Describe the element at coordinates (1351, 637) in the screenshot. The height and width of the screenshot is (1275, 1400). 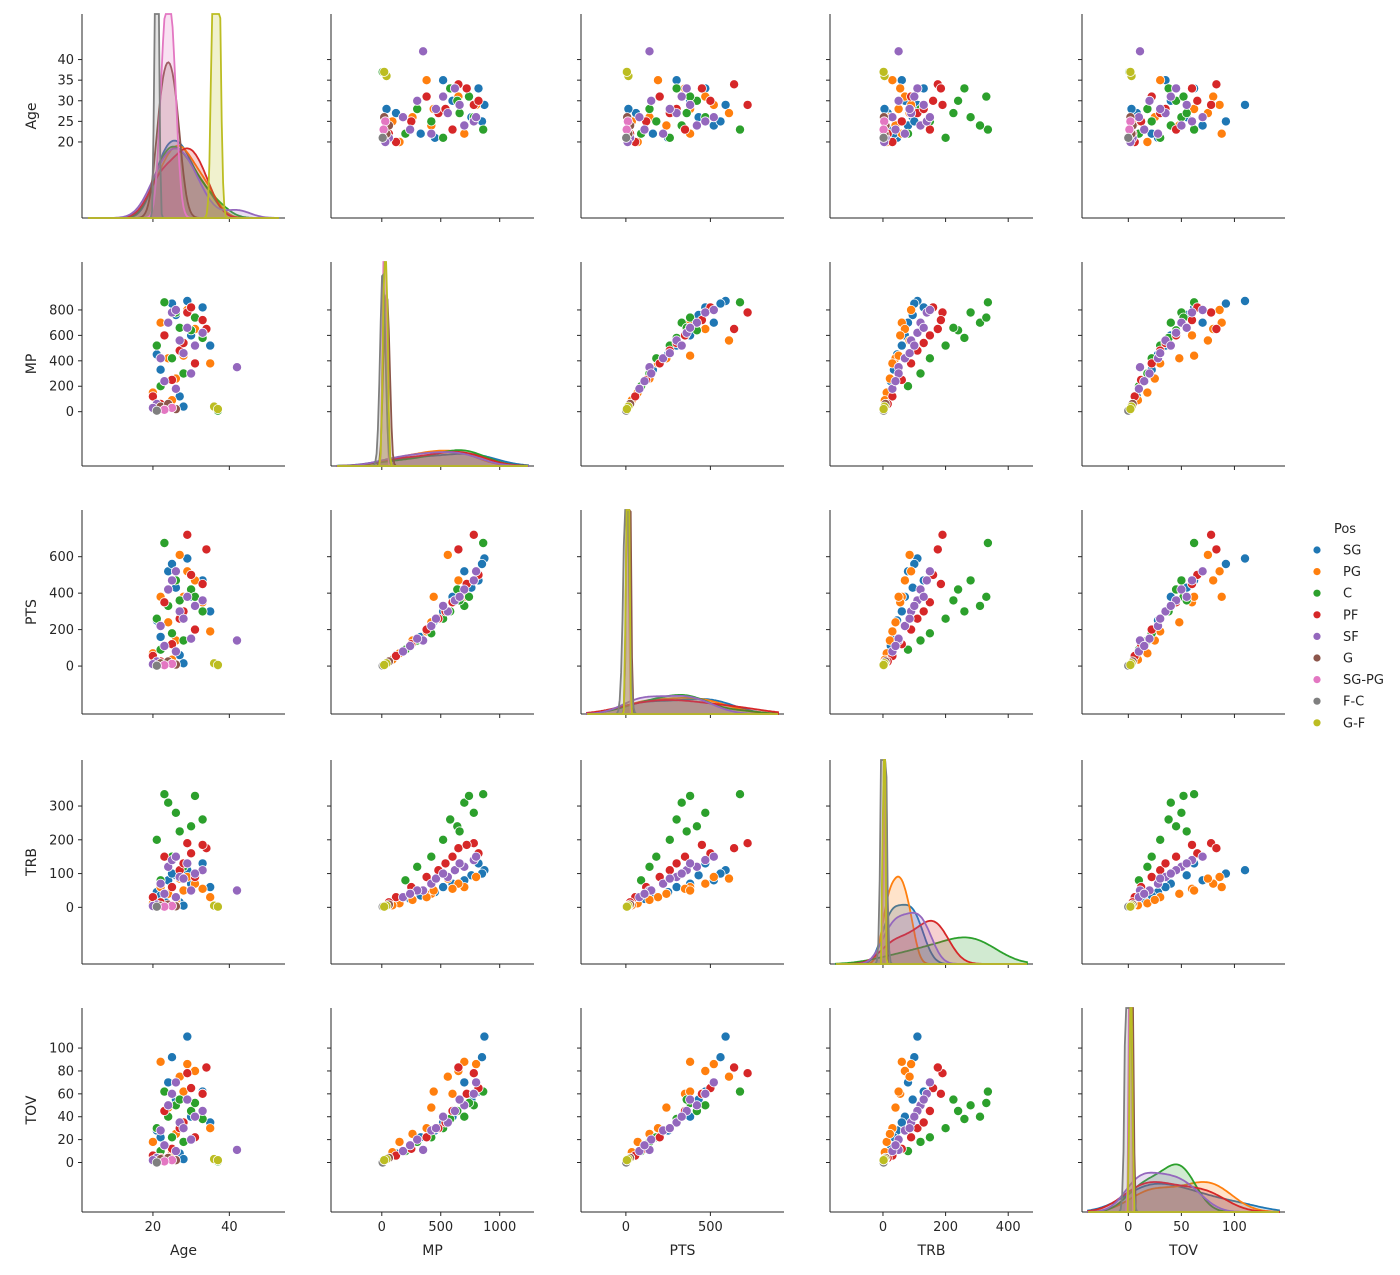
I see `legend-label-sf: SF` at that location.